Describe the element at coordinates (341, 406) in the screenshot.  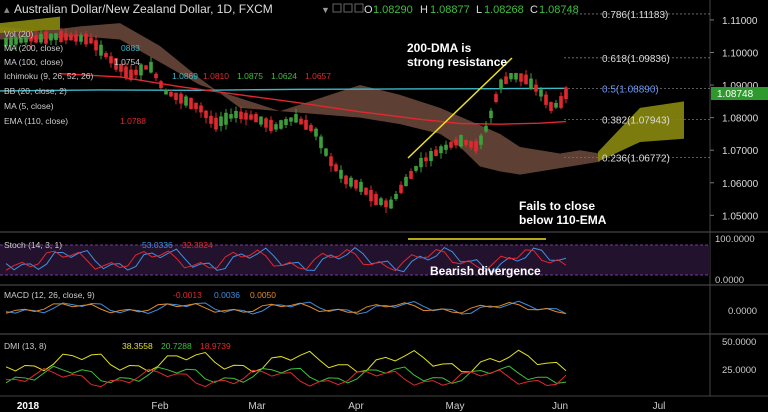
I see `time-axis: 2018 Feb Mar Apr May Jun Jul` at that location.